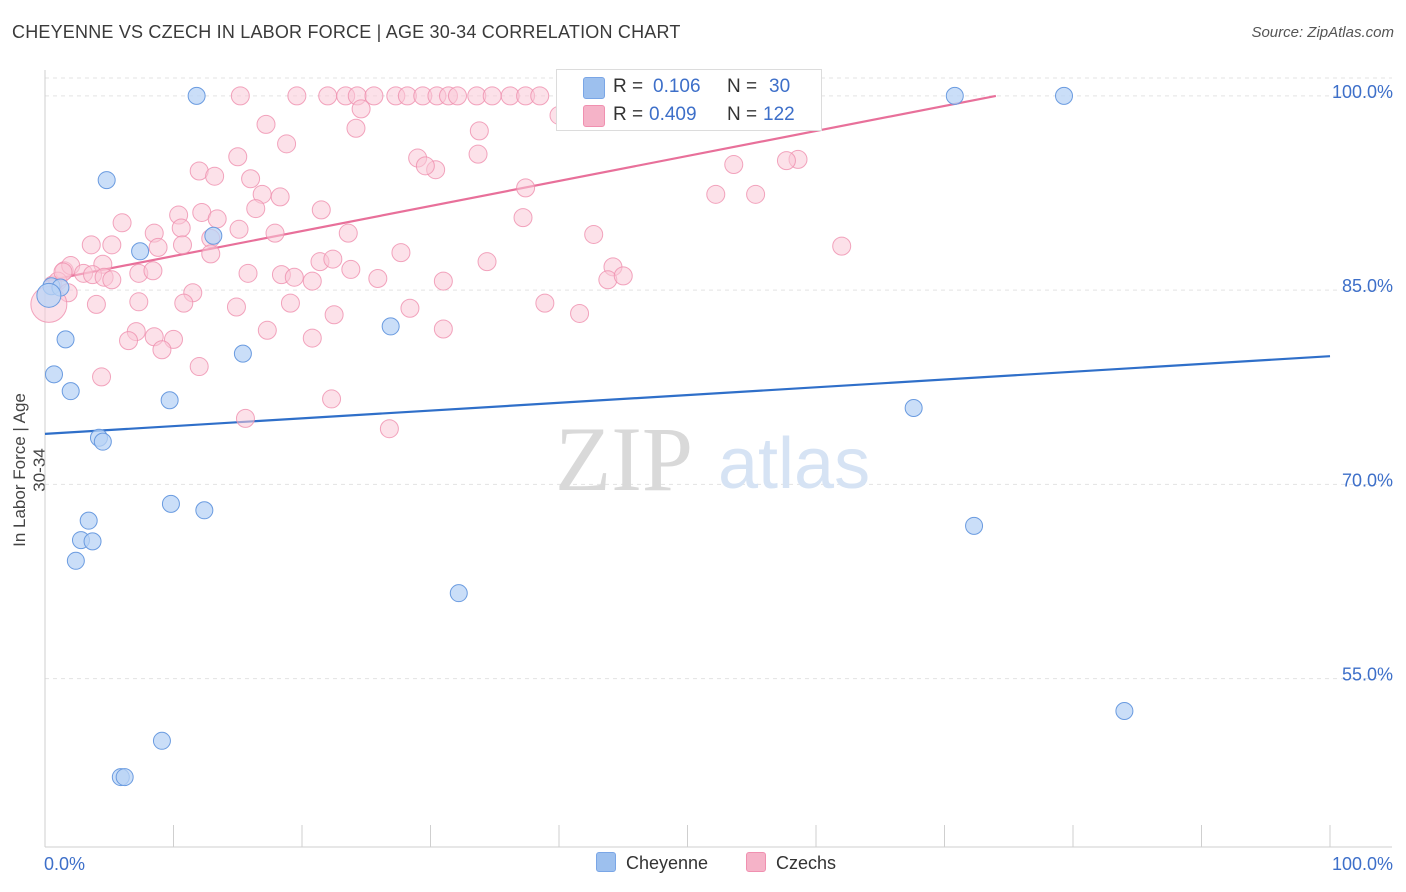 The image size is (1406, 892). Describe the element at coordinates (780, 86) in the screenshot. I see `n-value: 30` at that location.